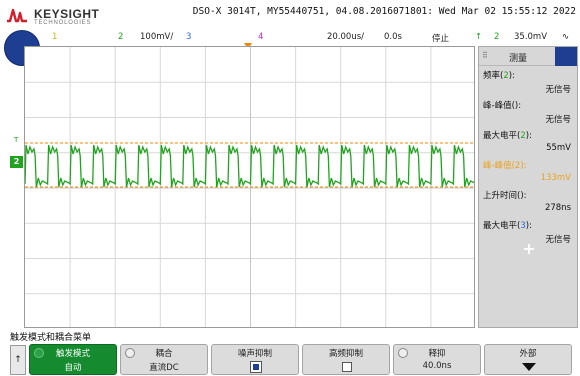 This screenshot has width=580, height=376. What do you see at coordinates (345, 354) in the screenshot?
I see `softkey-label: 高频抑制` at bounding box center [345, 354].